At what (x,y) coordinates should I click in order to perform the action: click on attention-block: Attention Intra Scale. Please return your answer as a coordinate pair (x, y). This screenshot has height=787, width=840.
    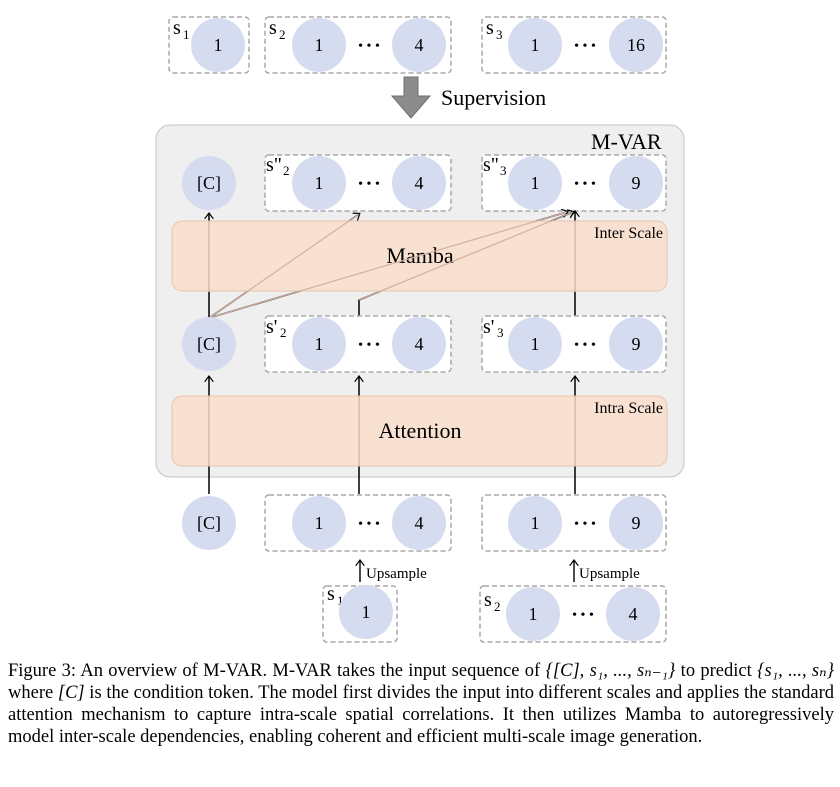
    Looking at the image, I should click on (419, 431).